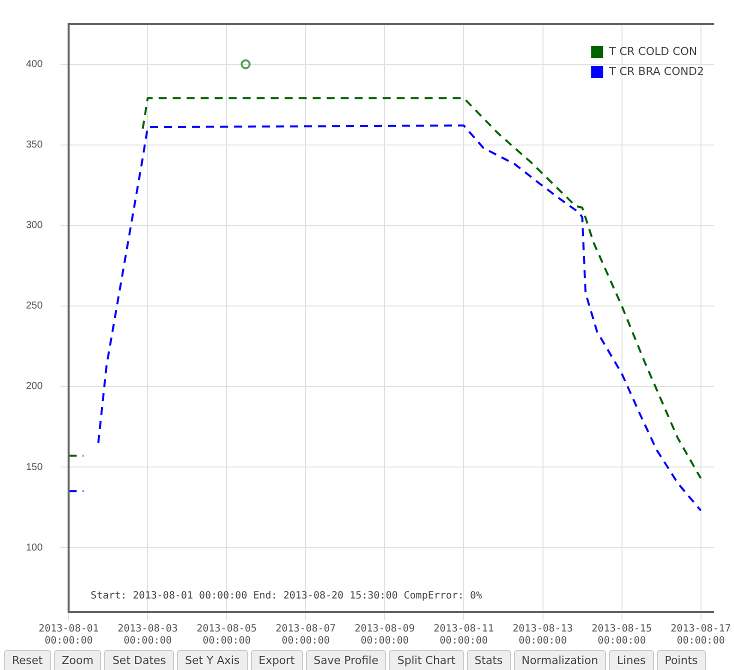  What do you see at coordinates (560, 660) in the screenshot?
I see `text: Normalization` at bounding box center [560, 660].